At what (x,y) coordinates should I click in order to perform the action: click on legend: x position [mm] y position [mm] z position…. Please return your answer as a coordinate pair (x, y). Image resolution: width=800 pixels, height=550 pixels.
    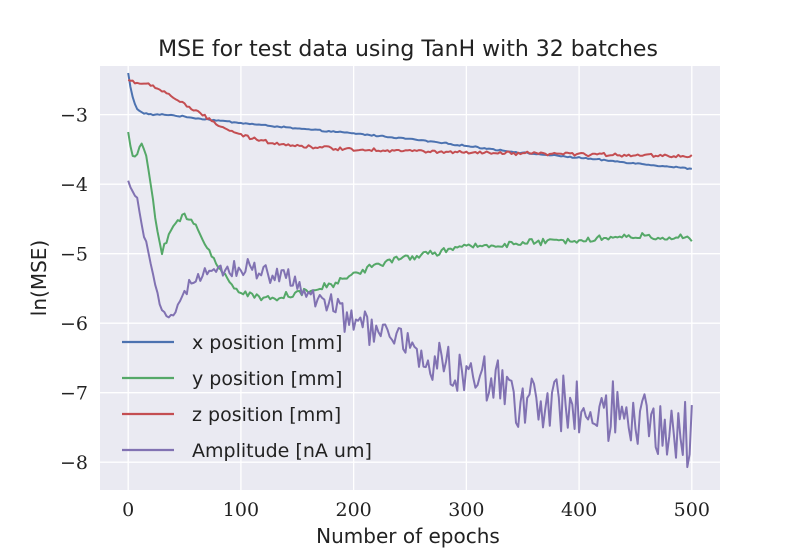
    Looking at the image, I should click on (247, 397).